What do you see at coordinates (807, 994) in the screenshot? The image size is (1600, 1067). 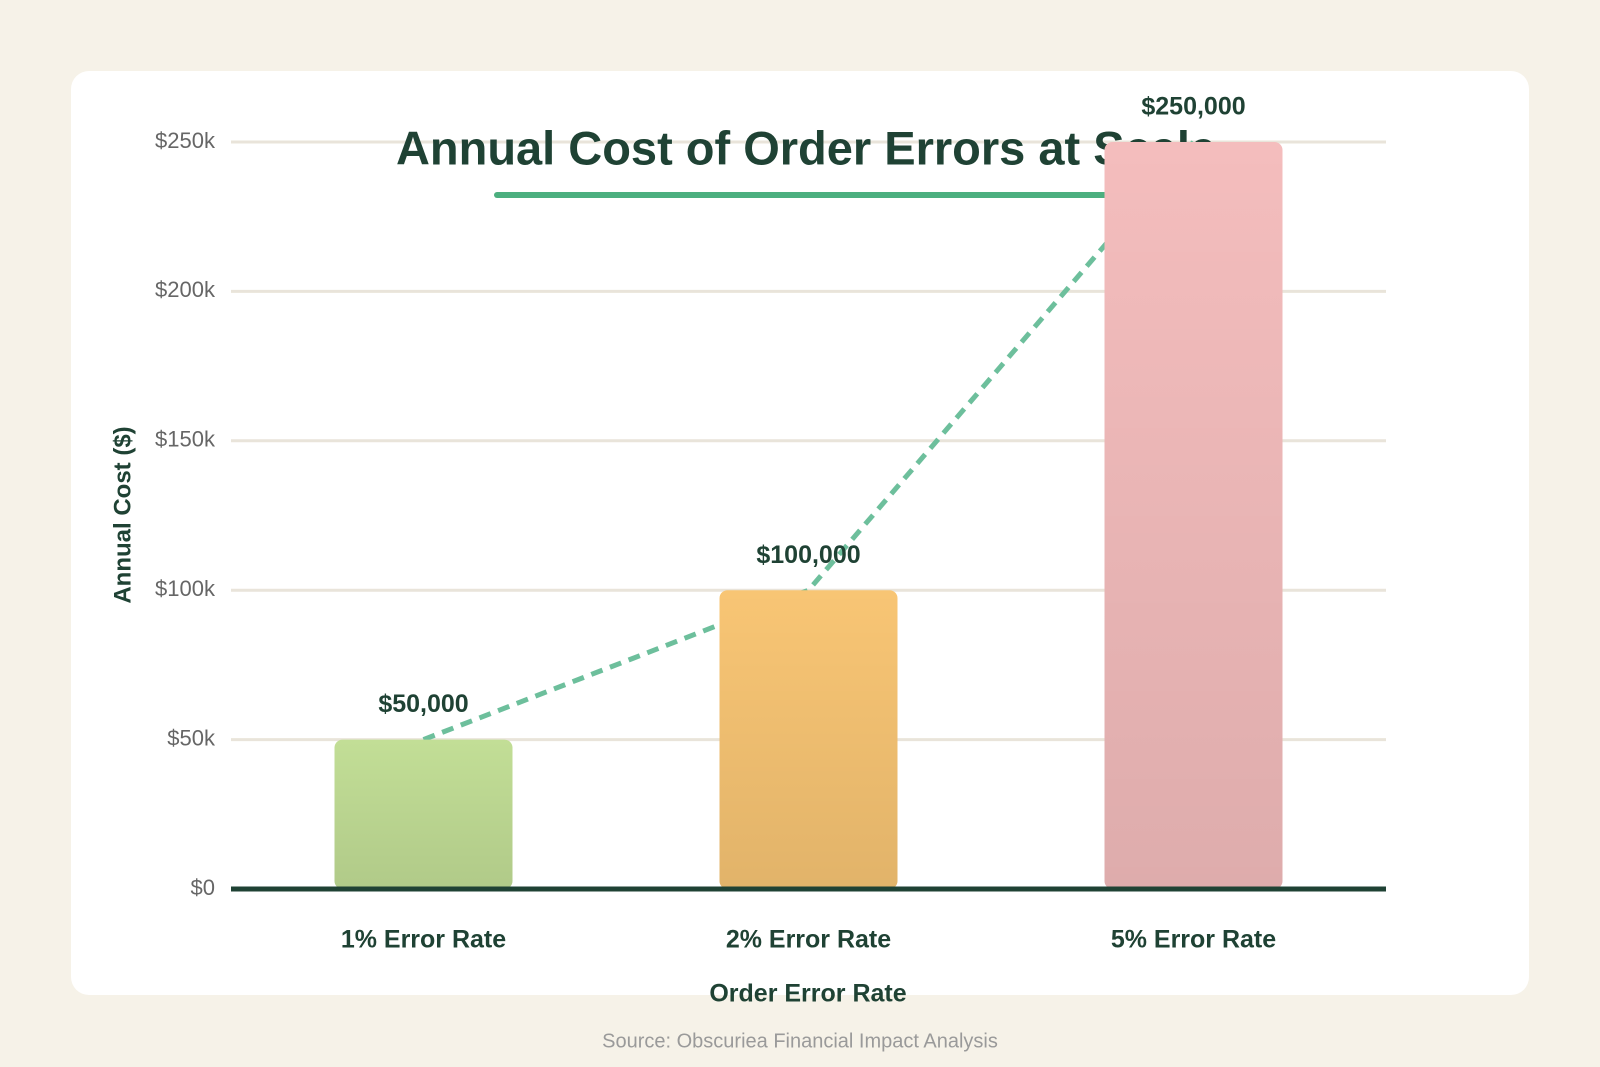 I see `x-axis-label: Order Error Rate` at bounding box center [807, 994].